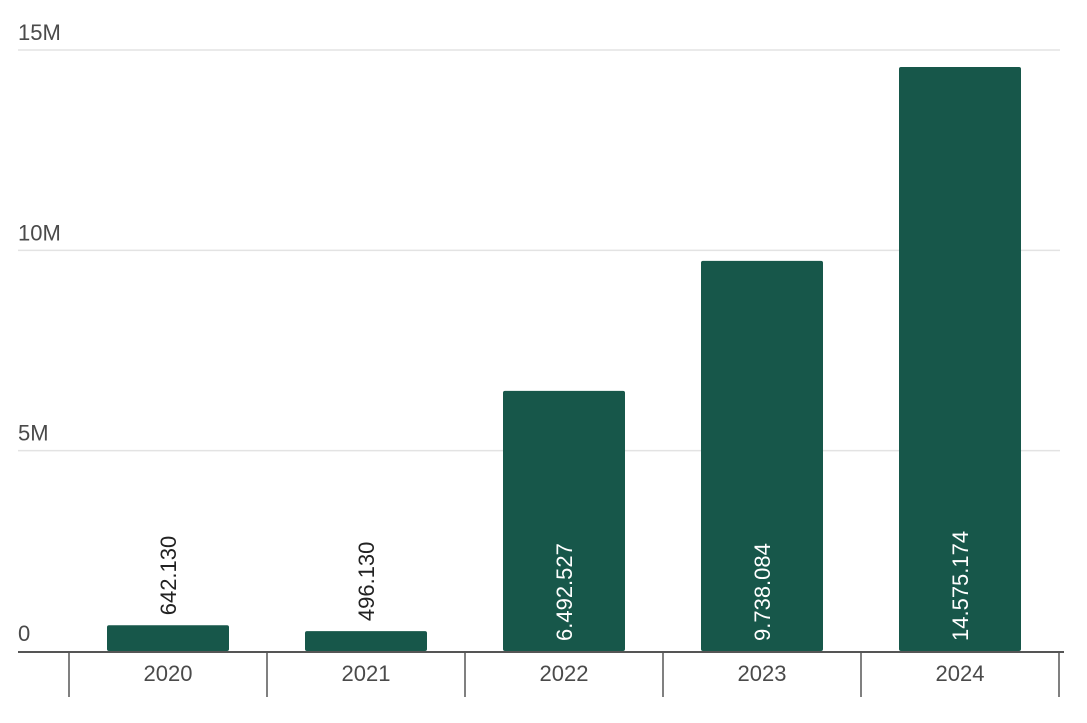 This screenshot has height=723, width=1087. What do you see at coordinates (564, 520) in the screenshot?
I see `bar-2022` at bounding box center [564, 520].